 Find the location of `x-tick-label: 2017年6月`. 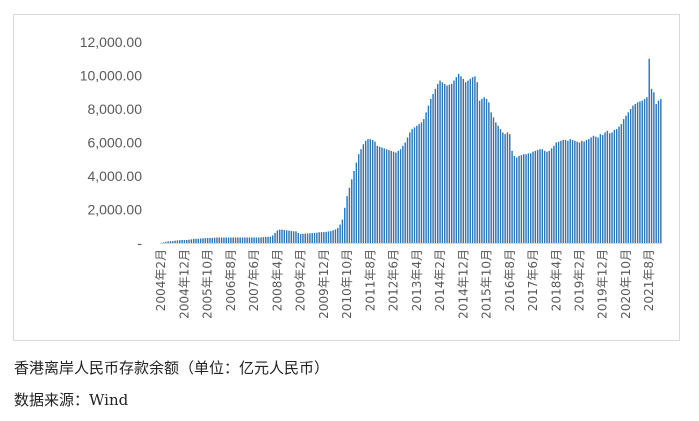

x-tick-label: 2017年6月 is located at coordinates (533, 280).